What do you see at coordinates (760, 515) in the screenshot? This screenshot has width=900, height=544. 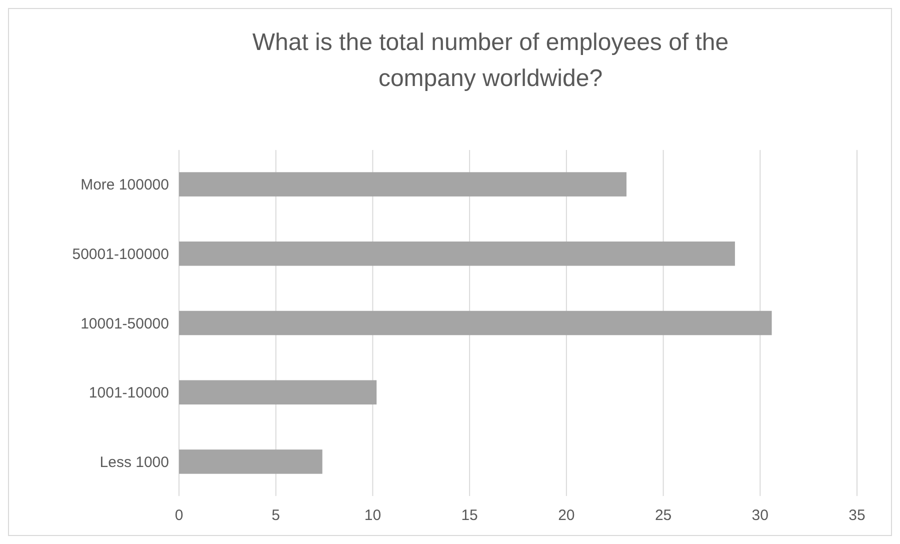 I see `x-tick-label: 30` at bounding box center [760, 515].